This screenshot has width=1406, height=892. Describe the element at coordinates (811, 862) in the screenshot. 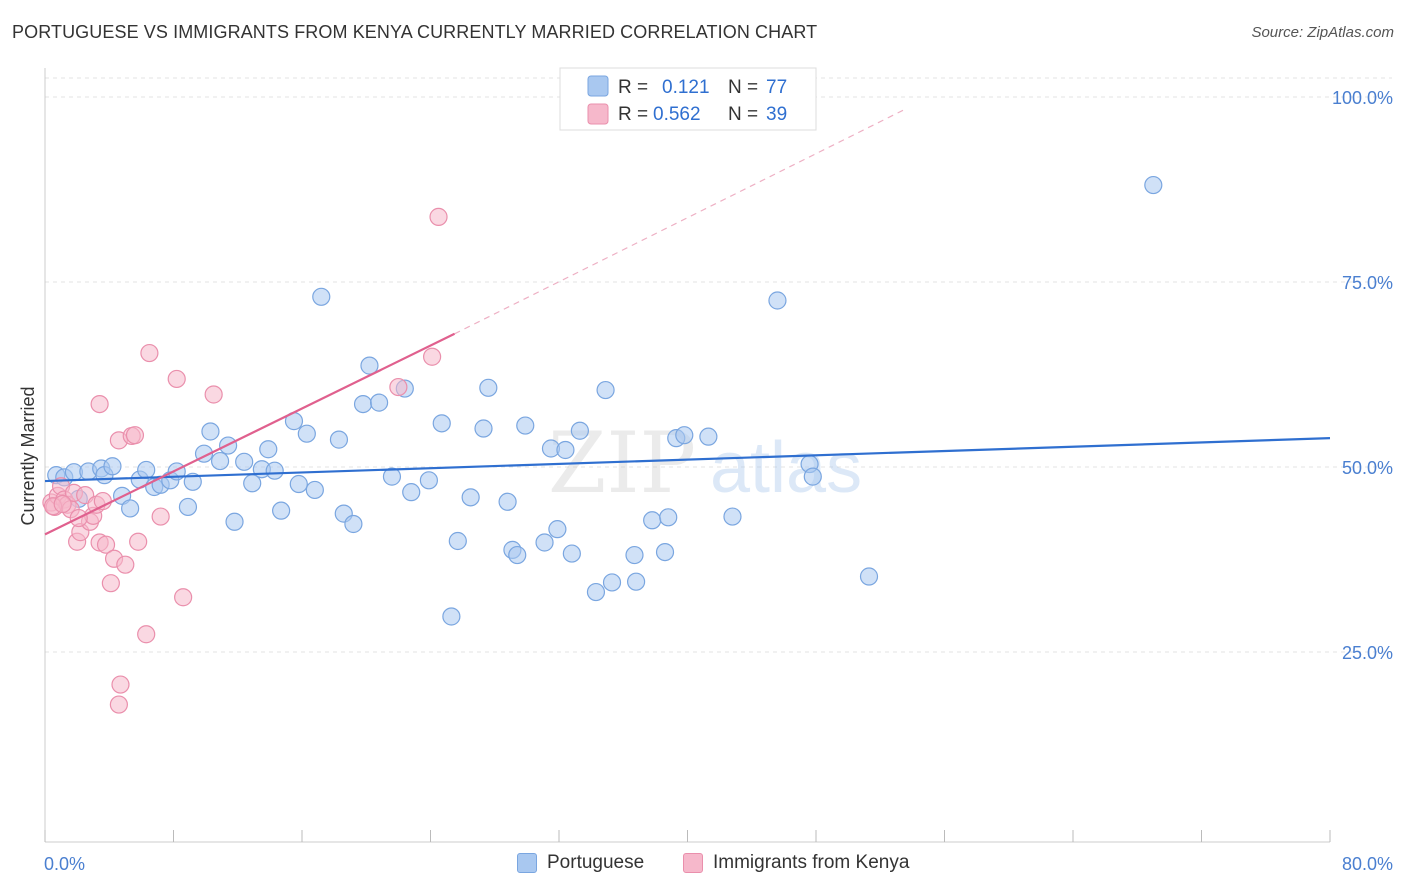

I see `bottom-legend-label-kenya: Immigrants from Kenya` at that location.